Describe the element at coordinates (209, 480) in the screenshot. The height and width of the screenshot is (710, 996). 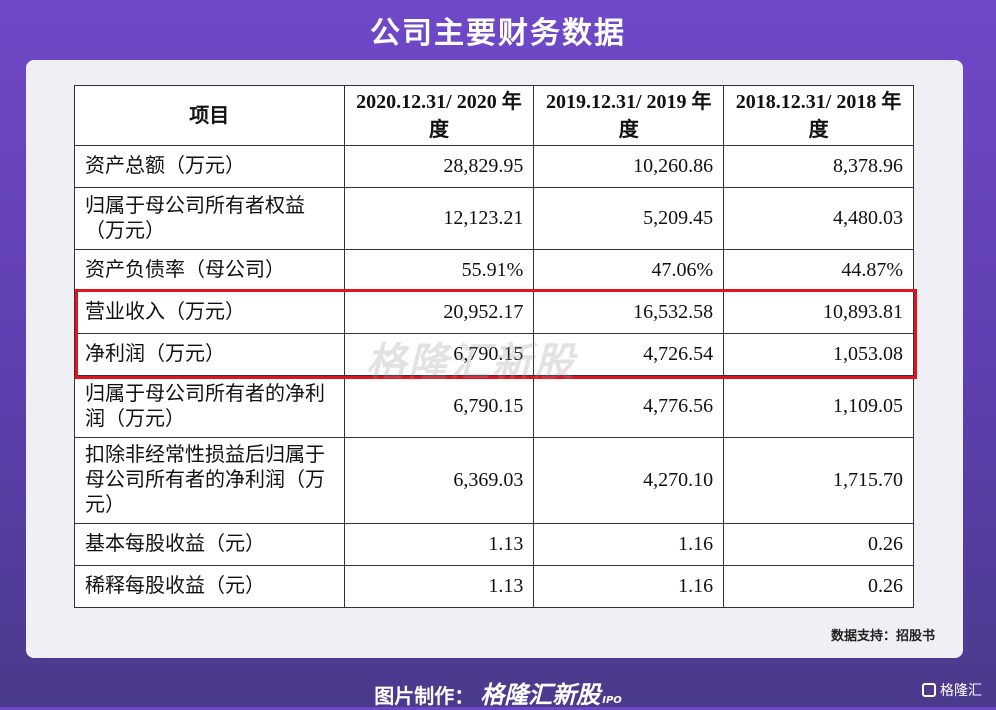
I see `row-label: 扣除非经常性损益后归属于母公司所有者的净利润（万元）` at that location.